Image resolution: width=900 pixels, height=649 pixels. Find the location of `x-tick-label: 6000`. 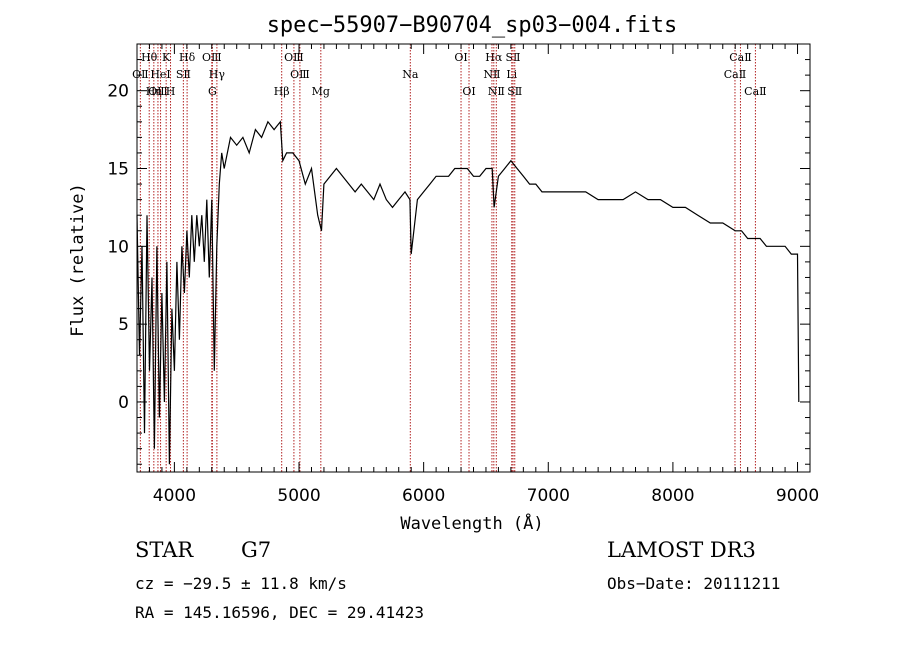

x-tick-label: 6000 is located at coordinates (423, 496).